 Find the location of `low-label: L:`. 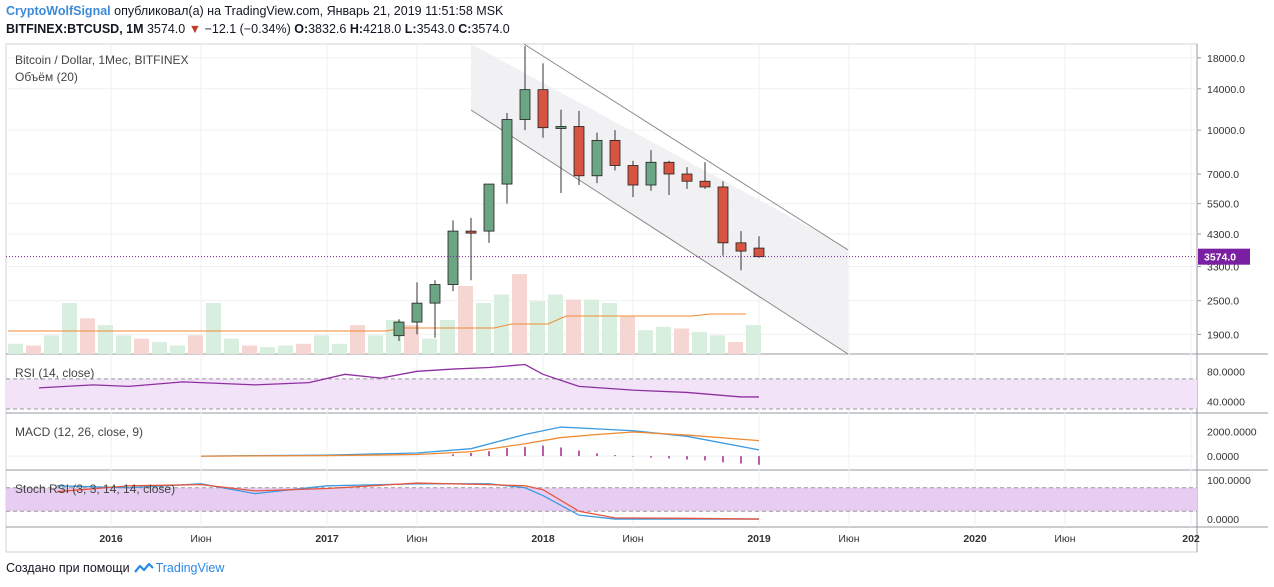

low-label: L: is located at coordinates (410, 29).